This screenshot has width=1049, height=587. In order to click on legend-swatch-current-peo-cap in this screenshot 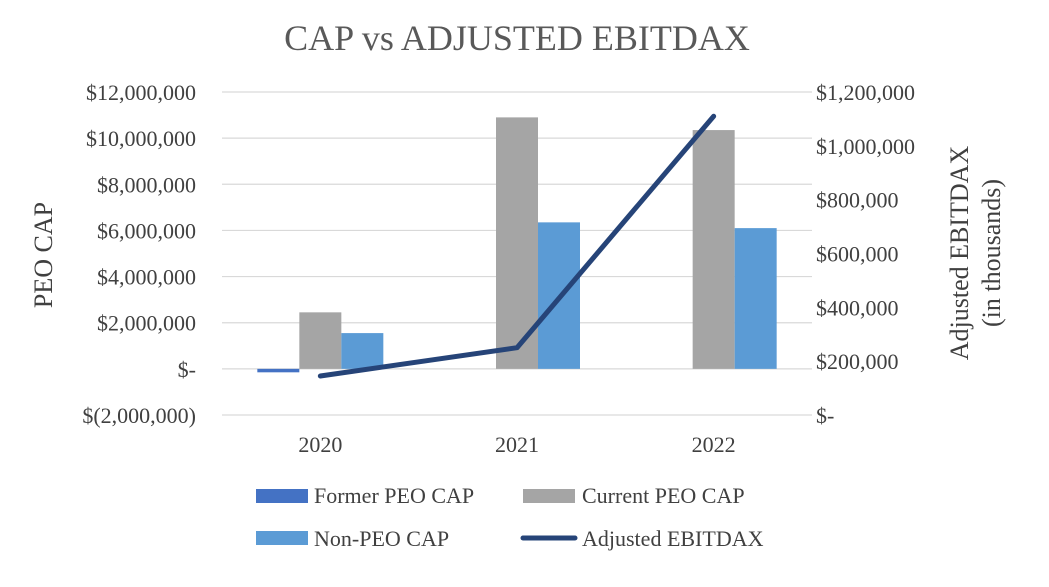, I will do `click(549, 496)`.